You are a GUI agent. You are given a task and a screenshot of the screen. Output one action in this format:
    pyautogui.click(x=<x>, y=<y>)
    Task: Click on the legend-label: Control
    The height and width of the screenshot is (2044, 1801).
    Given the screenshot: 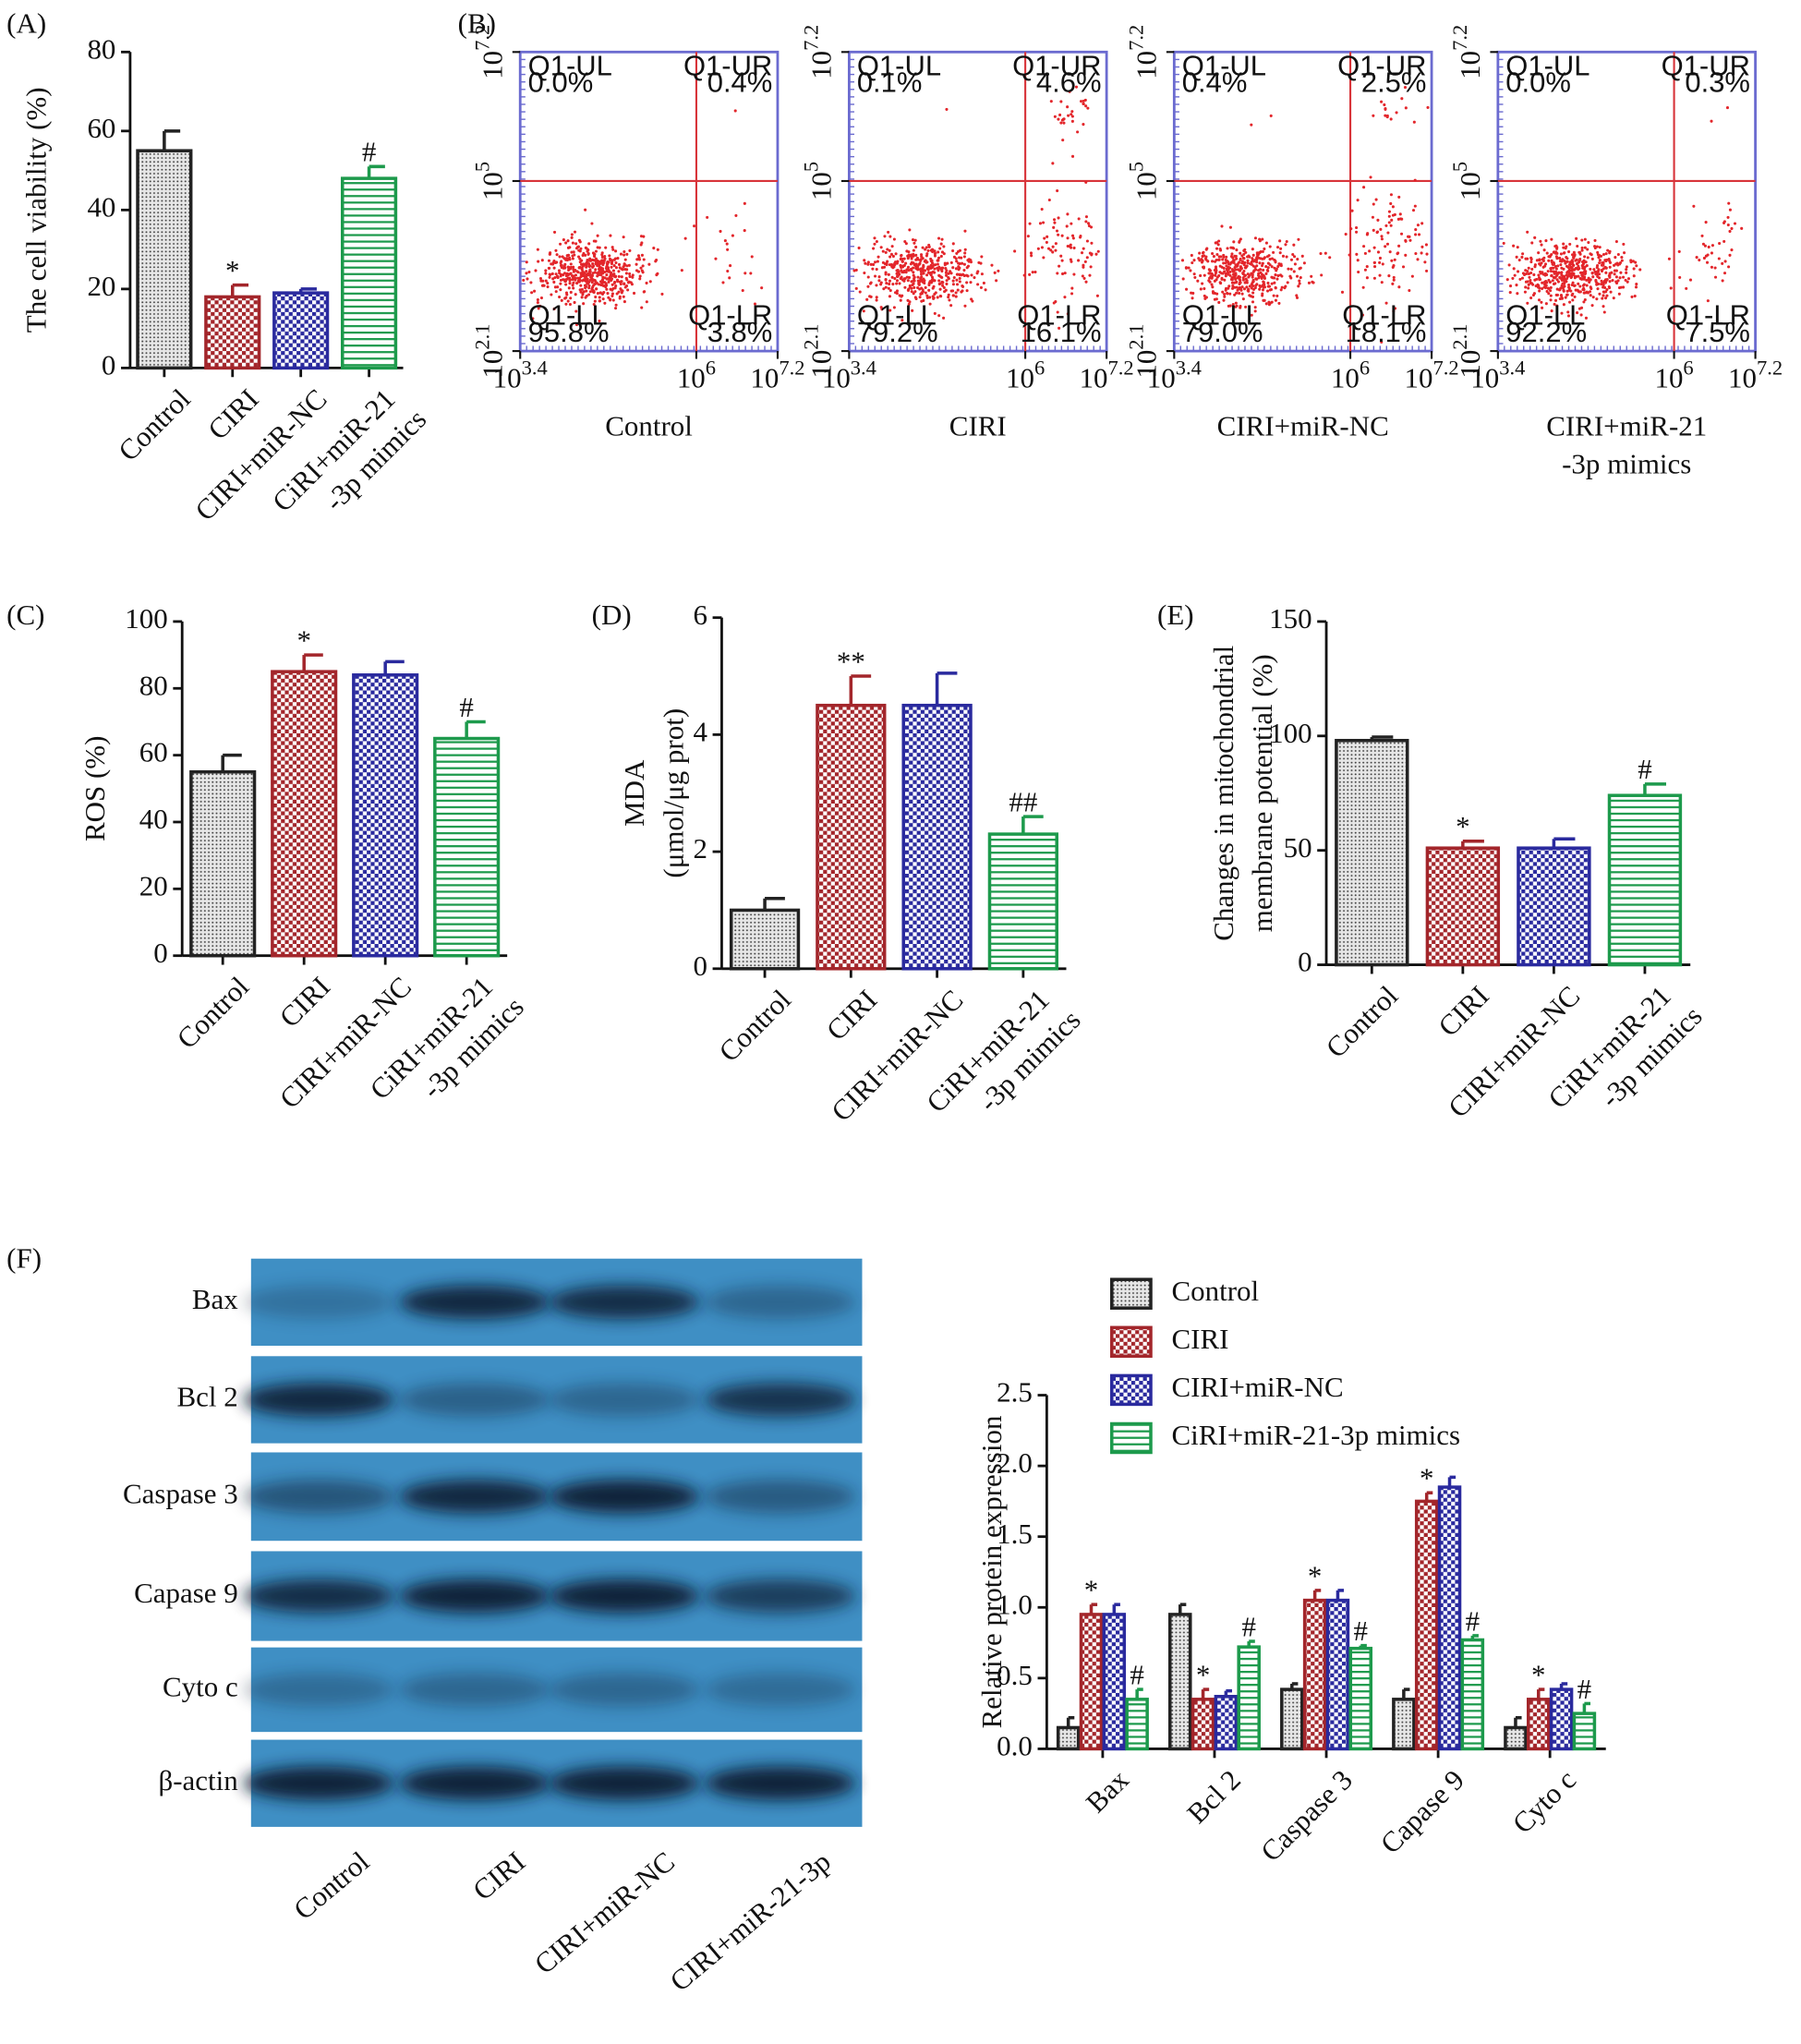 What is the action you would take?
    pyautogui.click(x=1216, y=1291)
    